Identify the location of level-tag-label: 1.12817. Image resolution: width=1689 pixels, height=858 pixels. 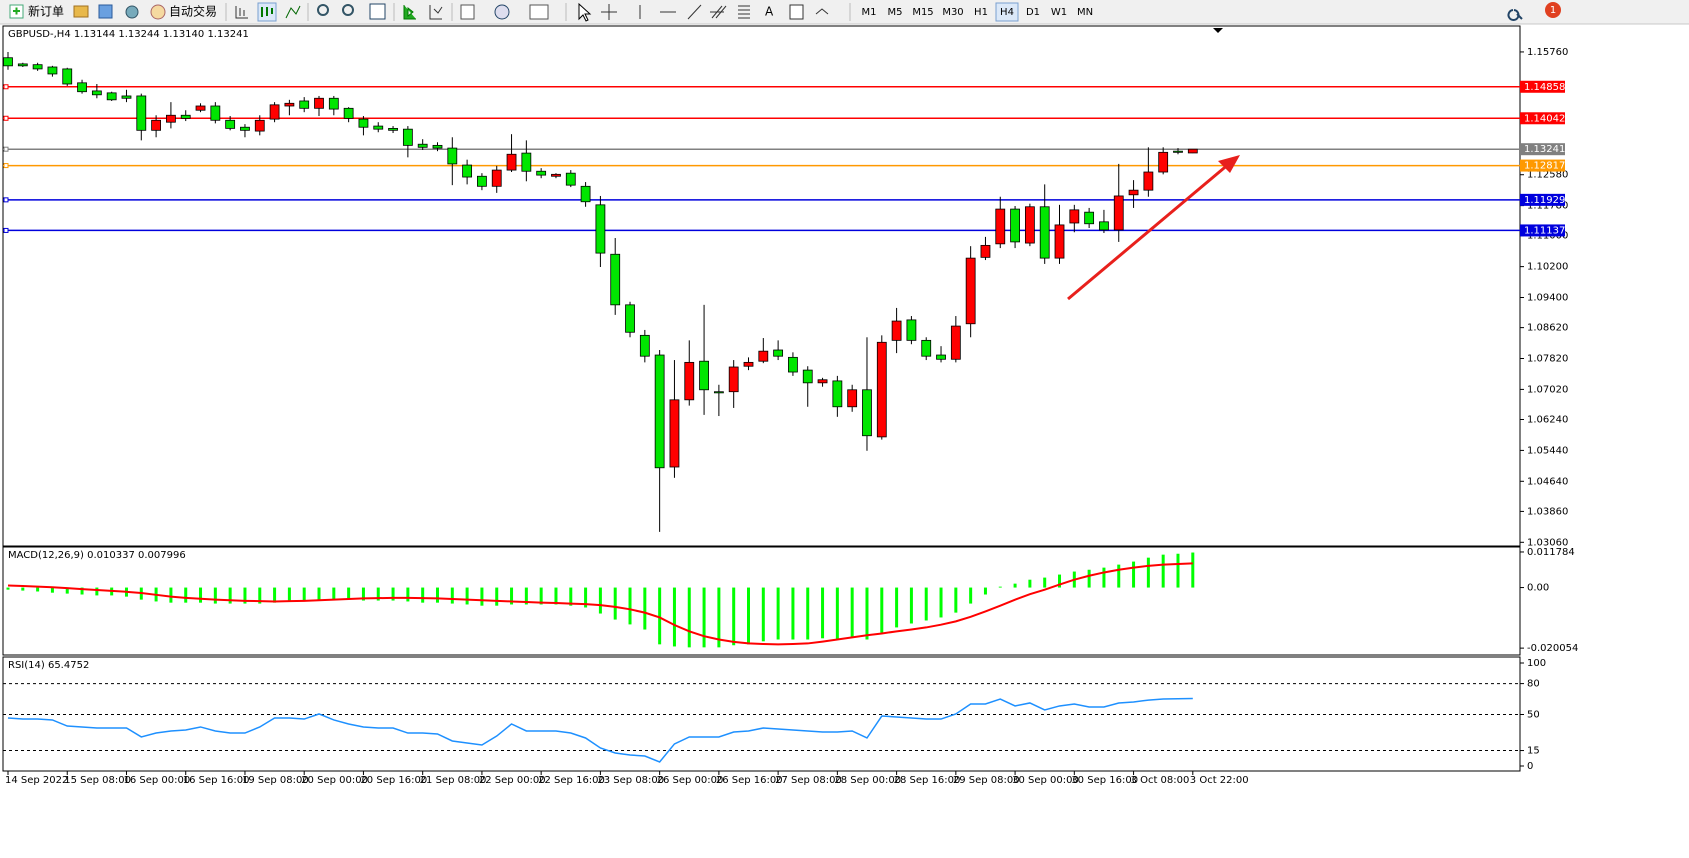
(1544, 166).